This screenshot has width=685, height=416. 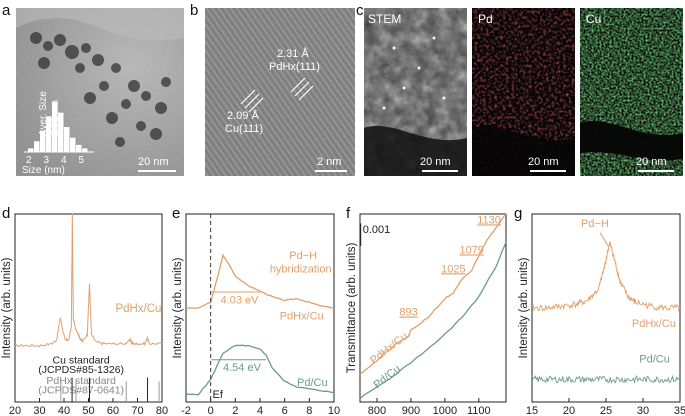 I want to click on scalebar-label-pd: 20 nm, so click(x=543, y=162).